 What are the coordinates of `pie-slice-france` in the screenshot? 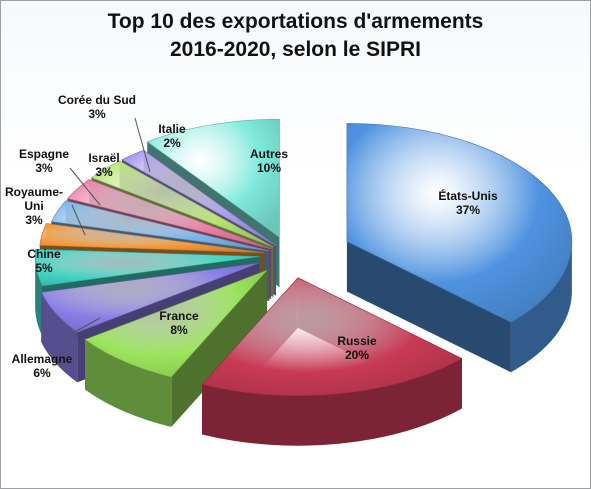 It's located at (176, 348).